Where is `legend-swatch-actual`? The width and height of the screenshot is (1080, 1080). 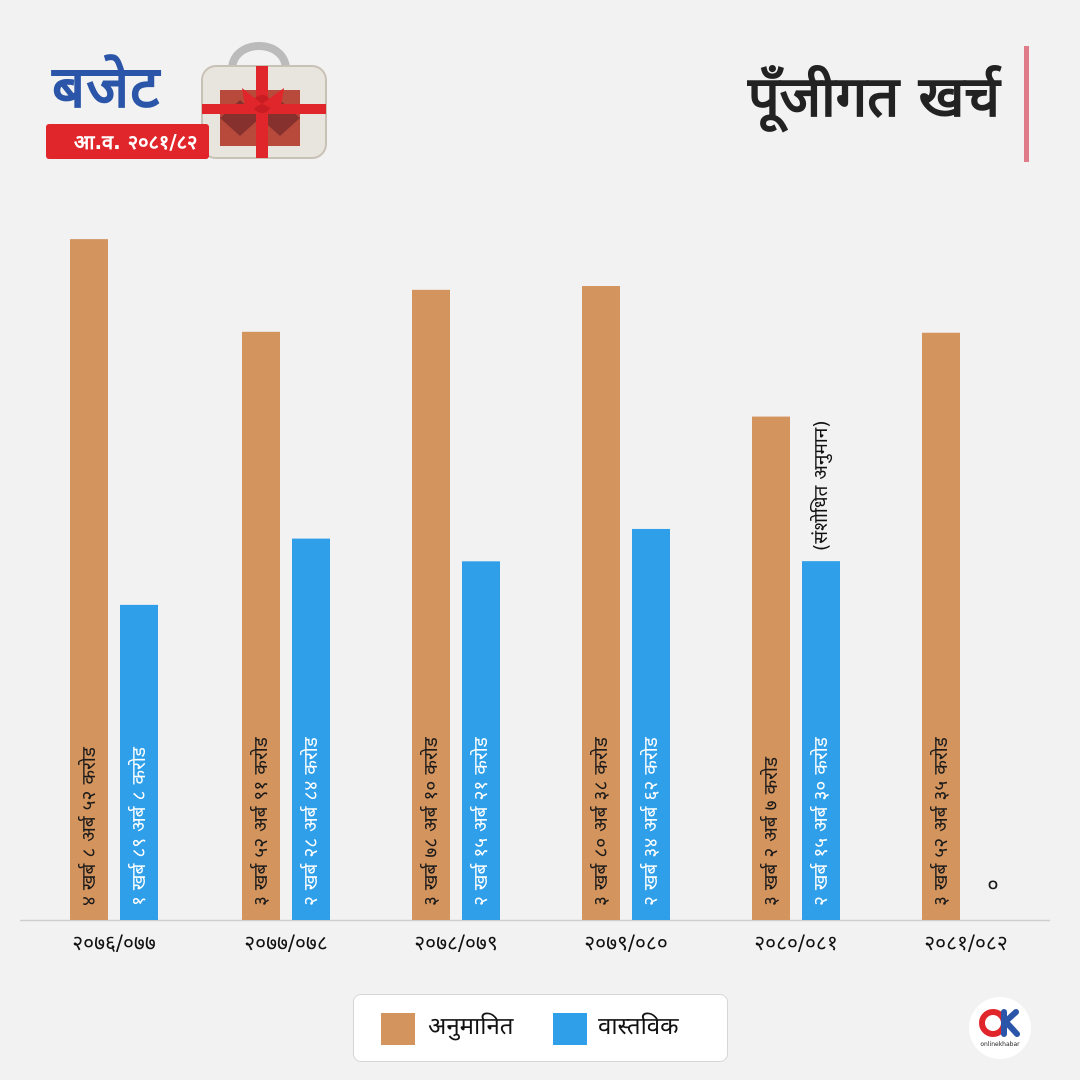 legend-swatch-actual is located at coordinates (570, 1029).